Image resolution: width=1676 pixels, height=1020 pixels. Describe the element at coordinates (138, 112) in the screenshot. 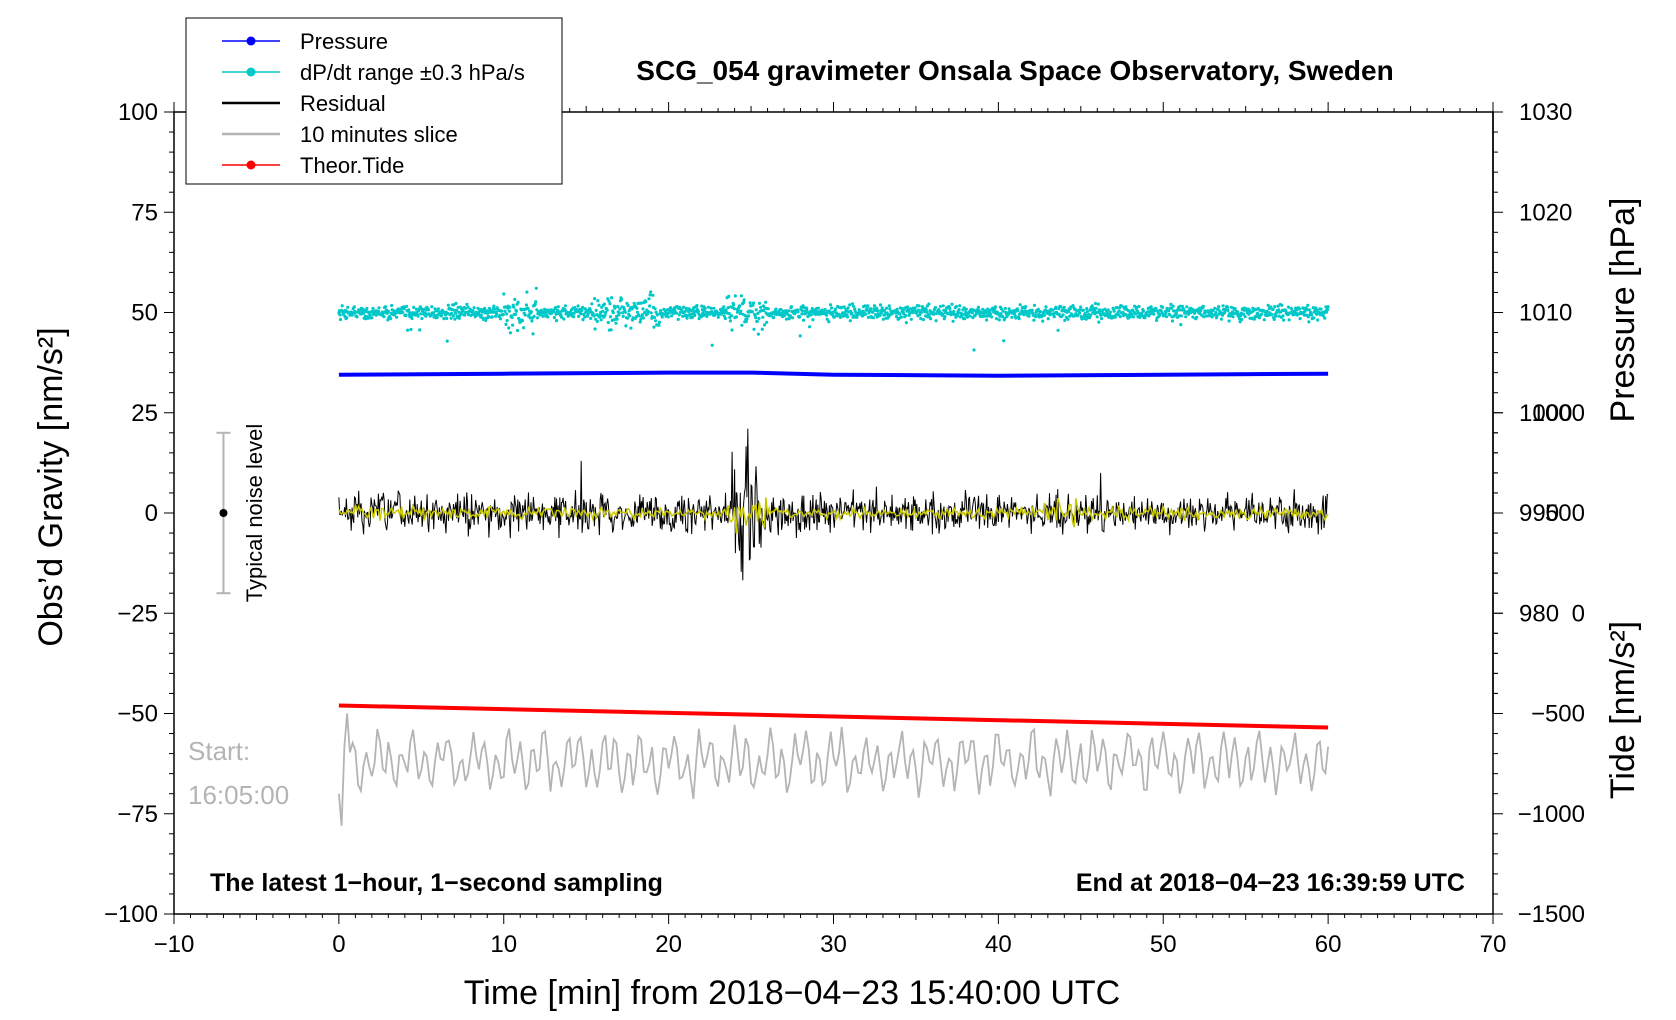

I see `y-tick-label: 100` at that location.